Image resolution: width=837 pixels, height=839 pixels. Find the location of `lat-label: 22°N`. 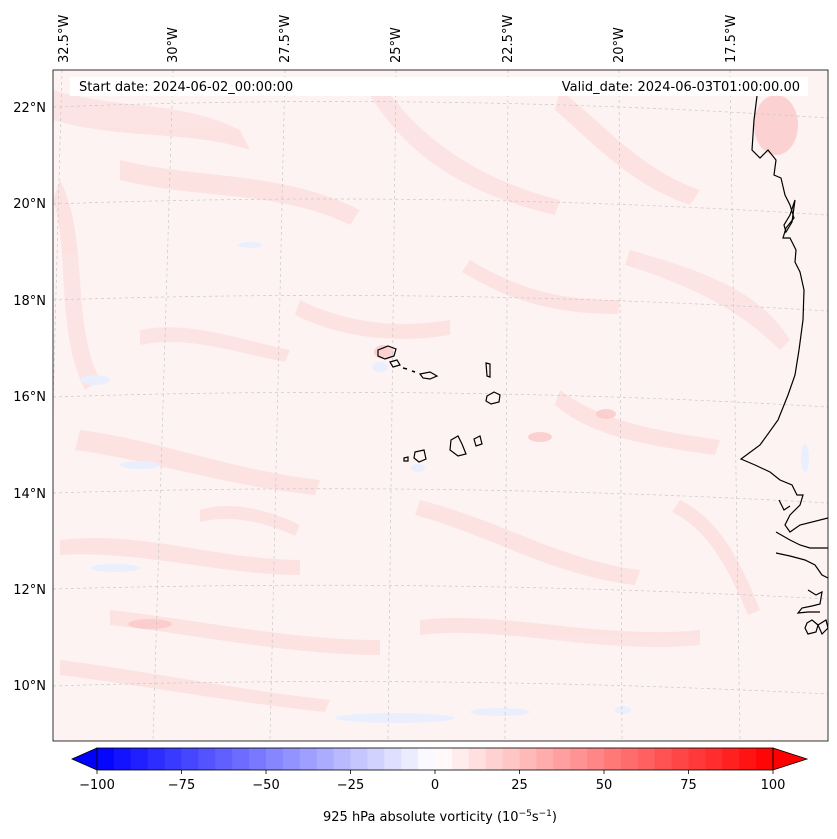

lat-label: 22°N is located at coordinates (29, 108).